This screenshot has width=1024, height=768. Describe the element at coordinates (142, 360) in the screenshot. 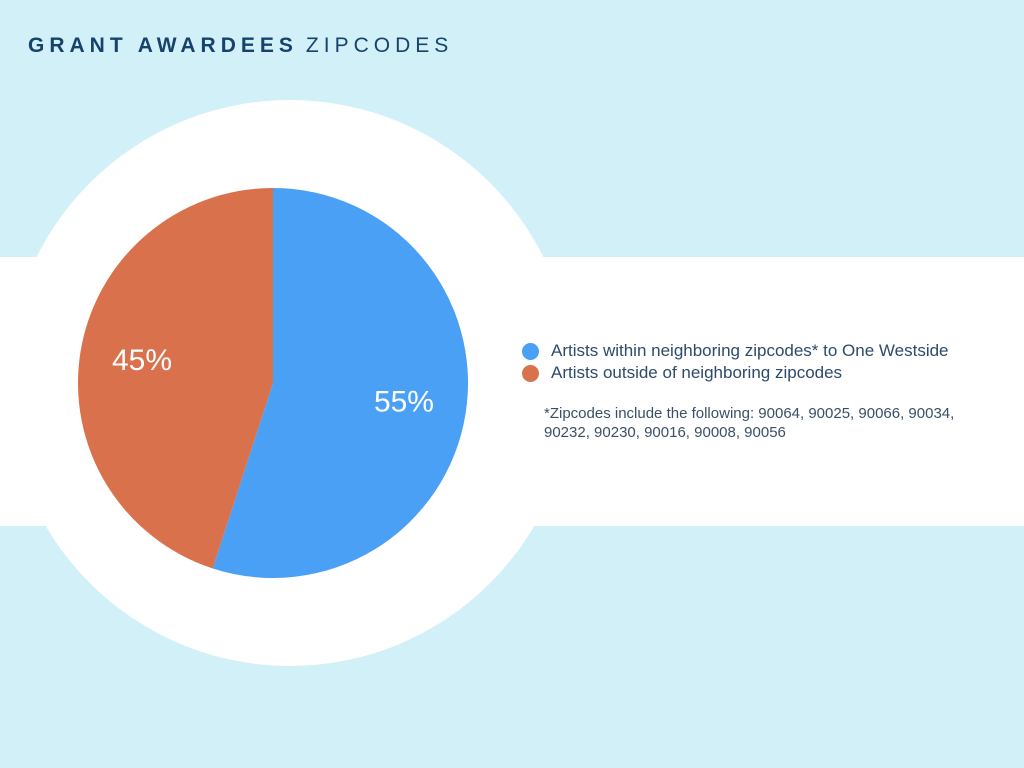

I see `pie-label-outside: 45%` at that location.